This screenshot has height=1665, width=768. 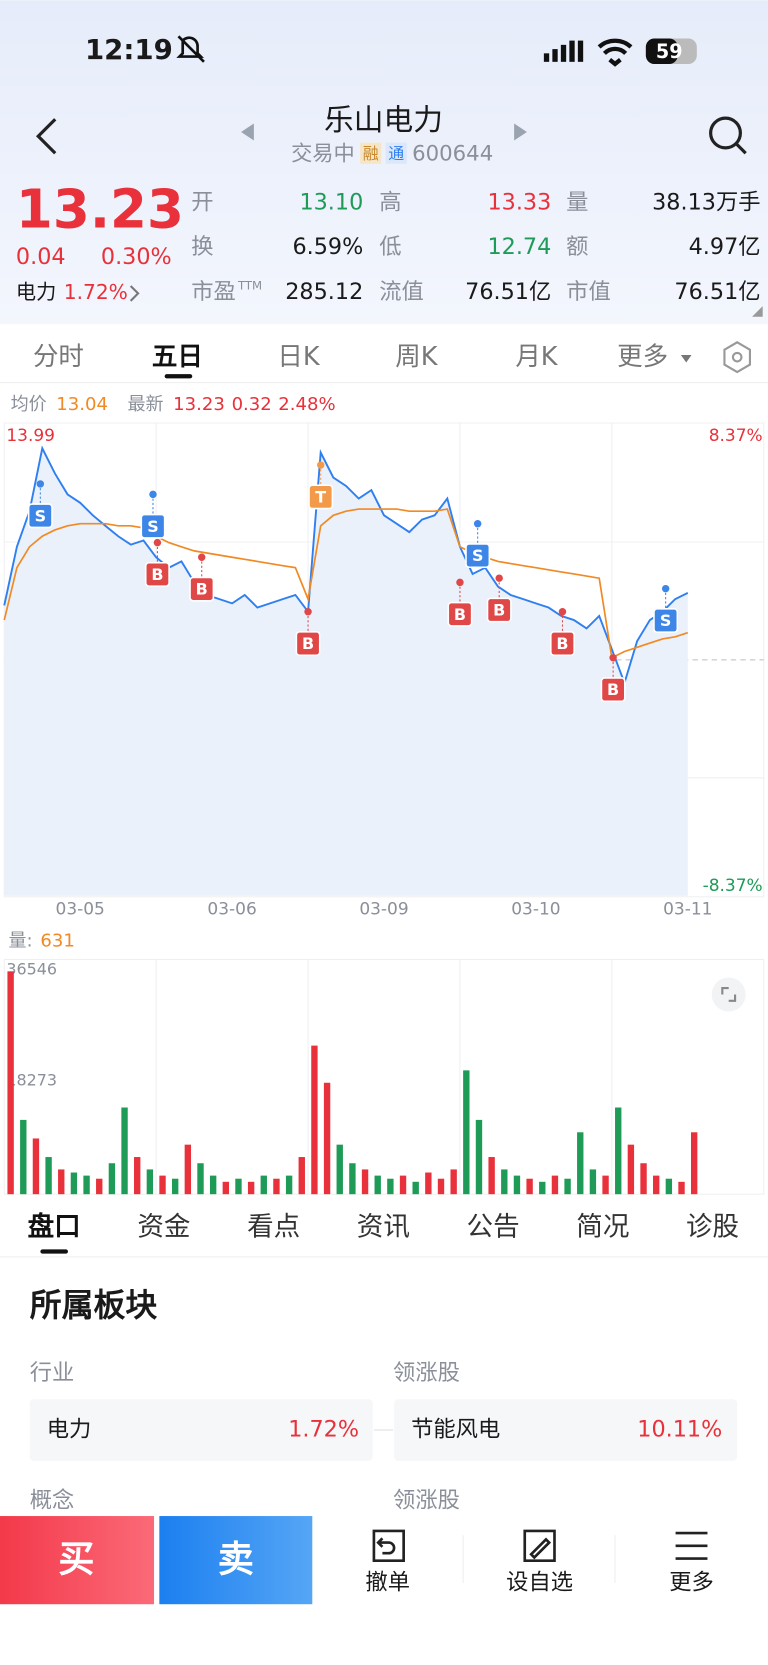 What do you see at coordinates (383, 1227) in the screenshot?
I see `info-tab: 资讯` at bounding box center [383, 1227].